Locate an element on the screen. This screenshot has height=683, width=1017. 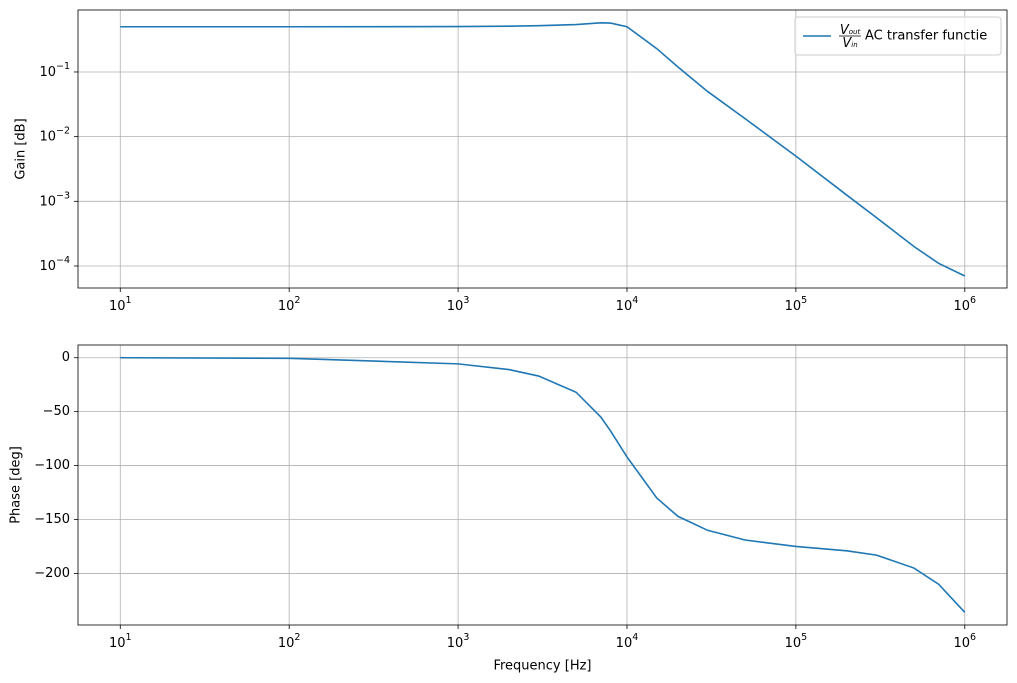
y-tick-label: 10⁻³ is located at coordinates (54, 199).